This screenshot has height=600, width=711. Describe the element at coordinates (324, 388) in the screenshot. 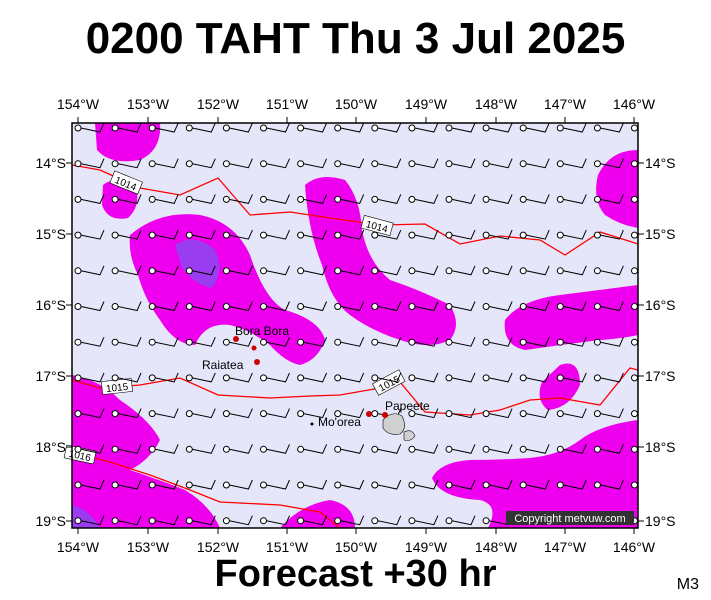

I see `islands` at that location.